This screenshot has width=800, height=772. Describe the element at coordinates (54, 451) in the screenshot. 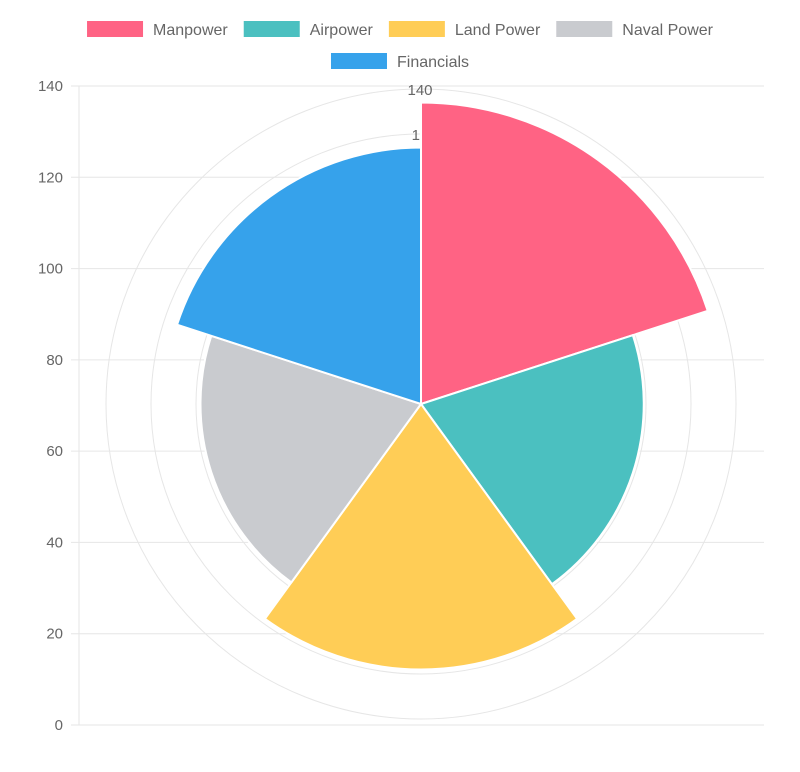

I see `y-tick-label: 60` at that location.